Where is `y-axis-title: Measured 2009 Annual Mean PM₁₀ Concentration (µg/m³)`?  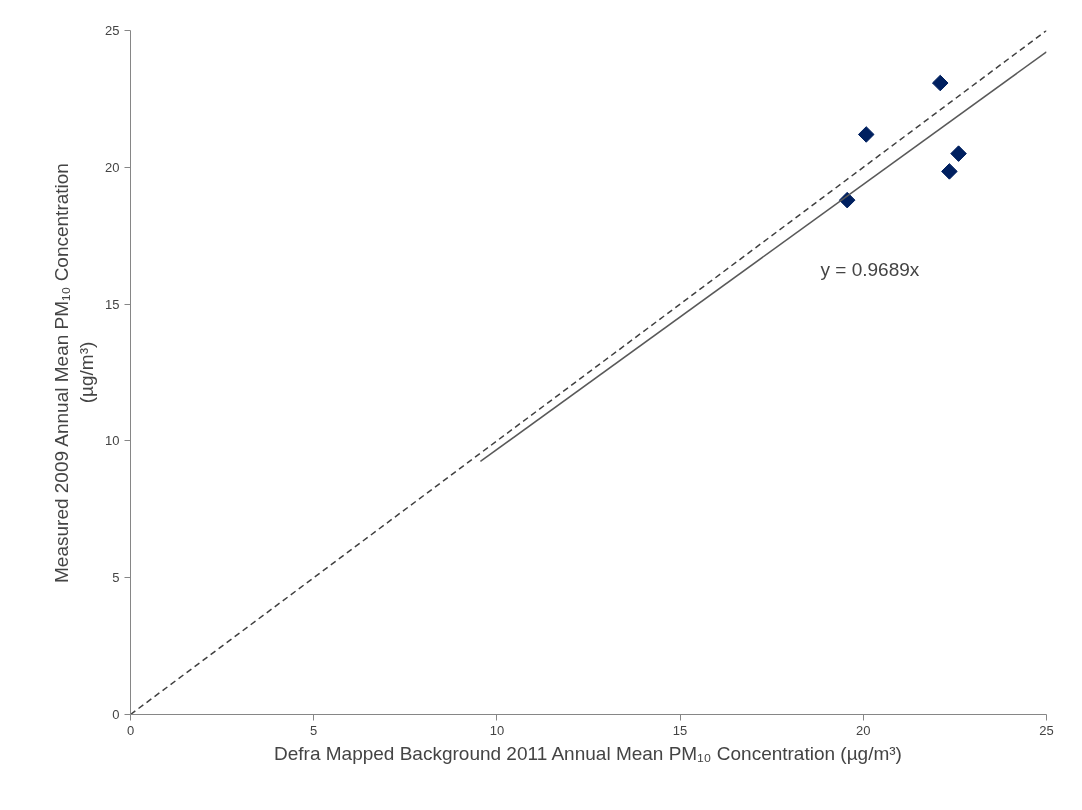
y-axis-title: Measured 2009 Annual Mean PM₁₀ Concentration (µg/m³) is located at coordinates (74, 373).